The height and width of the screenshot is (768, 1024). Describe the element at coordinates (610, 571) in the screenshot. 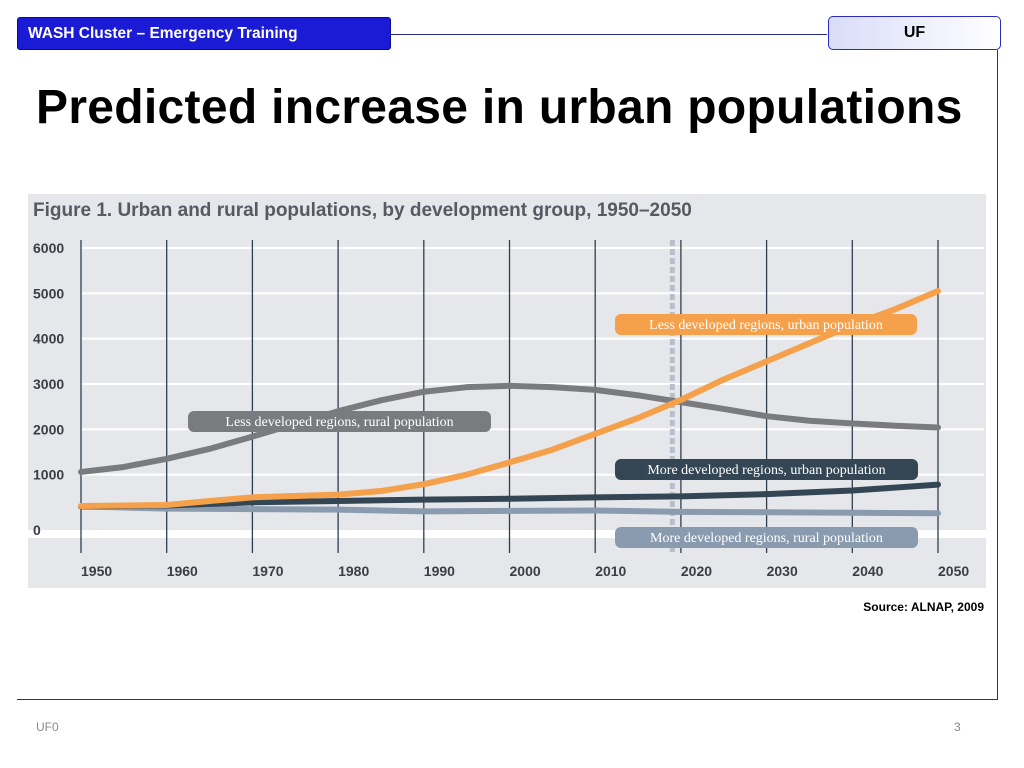

I see `x-tick-2010: 2010` at that location.